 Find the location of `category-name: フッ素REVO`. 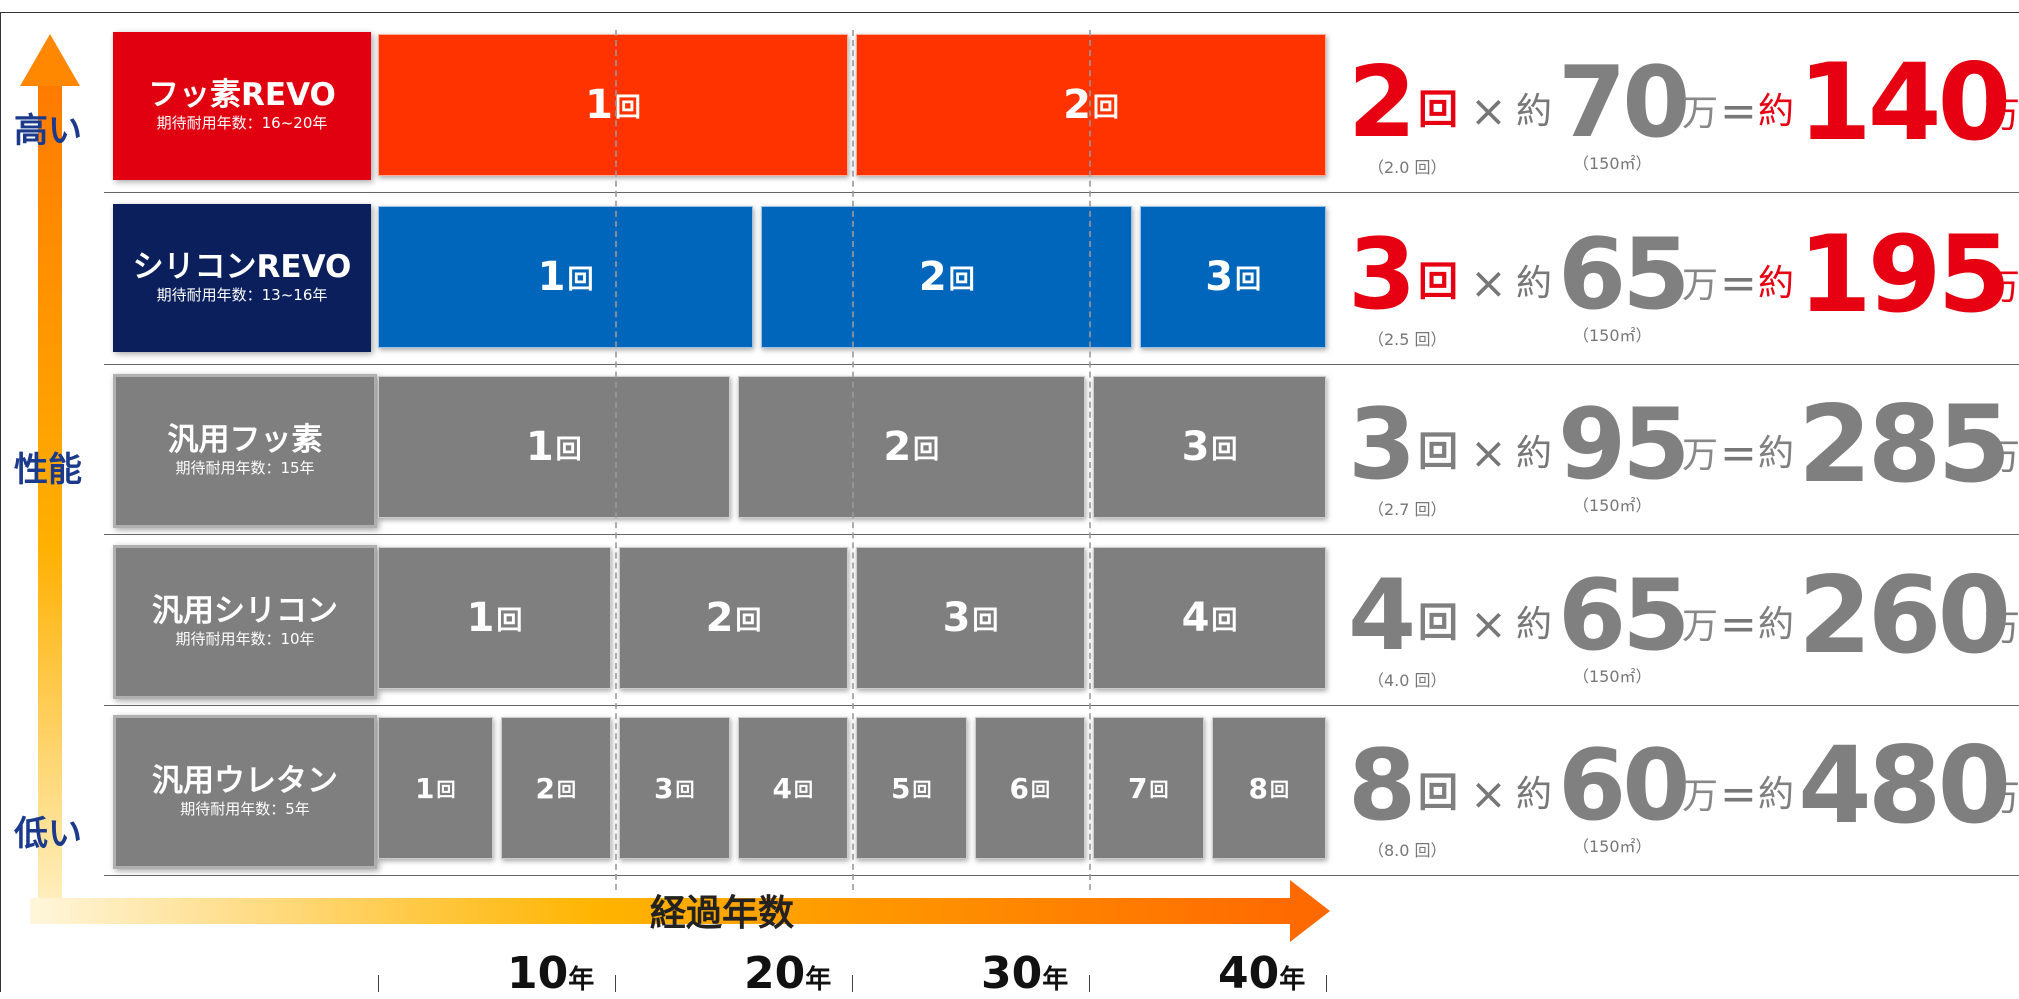

category-name: フッ素REVO is located at coordinates (242, 96).